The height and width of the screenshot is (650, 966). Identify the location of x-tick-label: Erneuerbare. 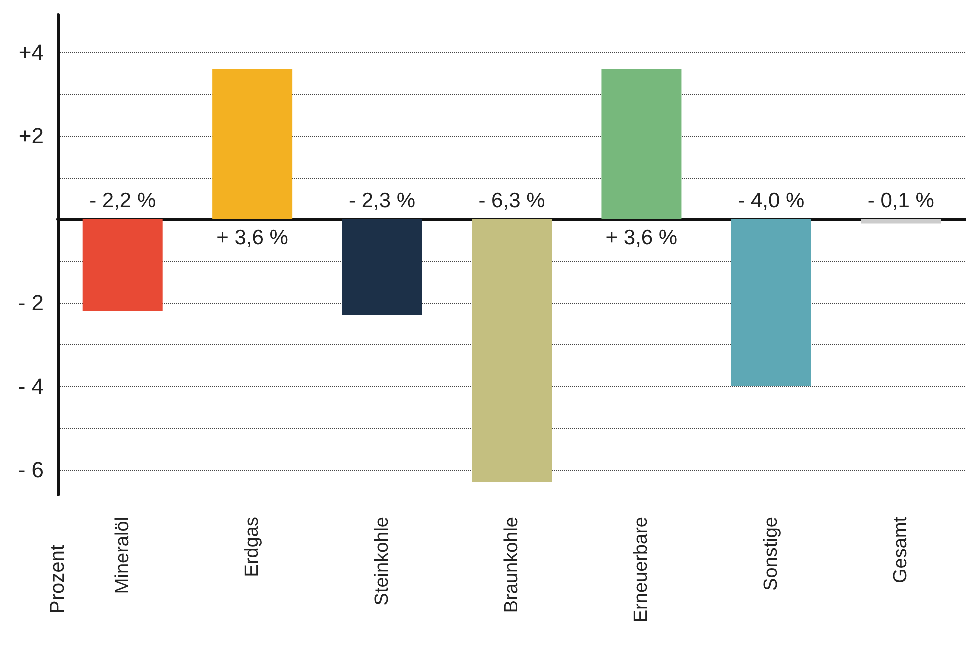
(641, 570).